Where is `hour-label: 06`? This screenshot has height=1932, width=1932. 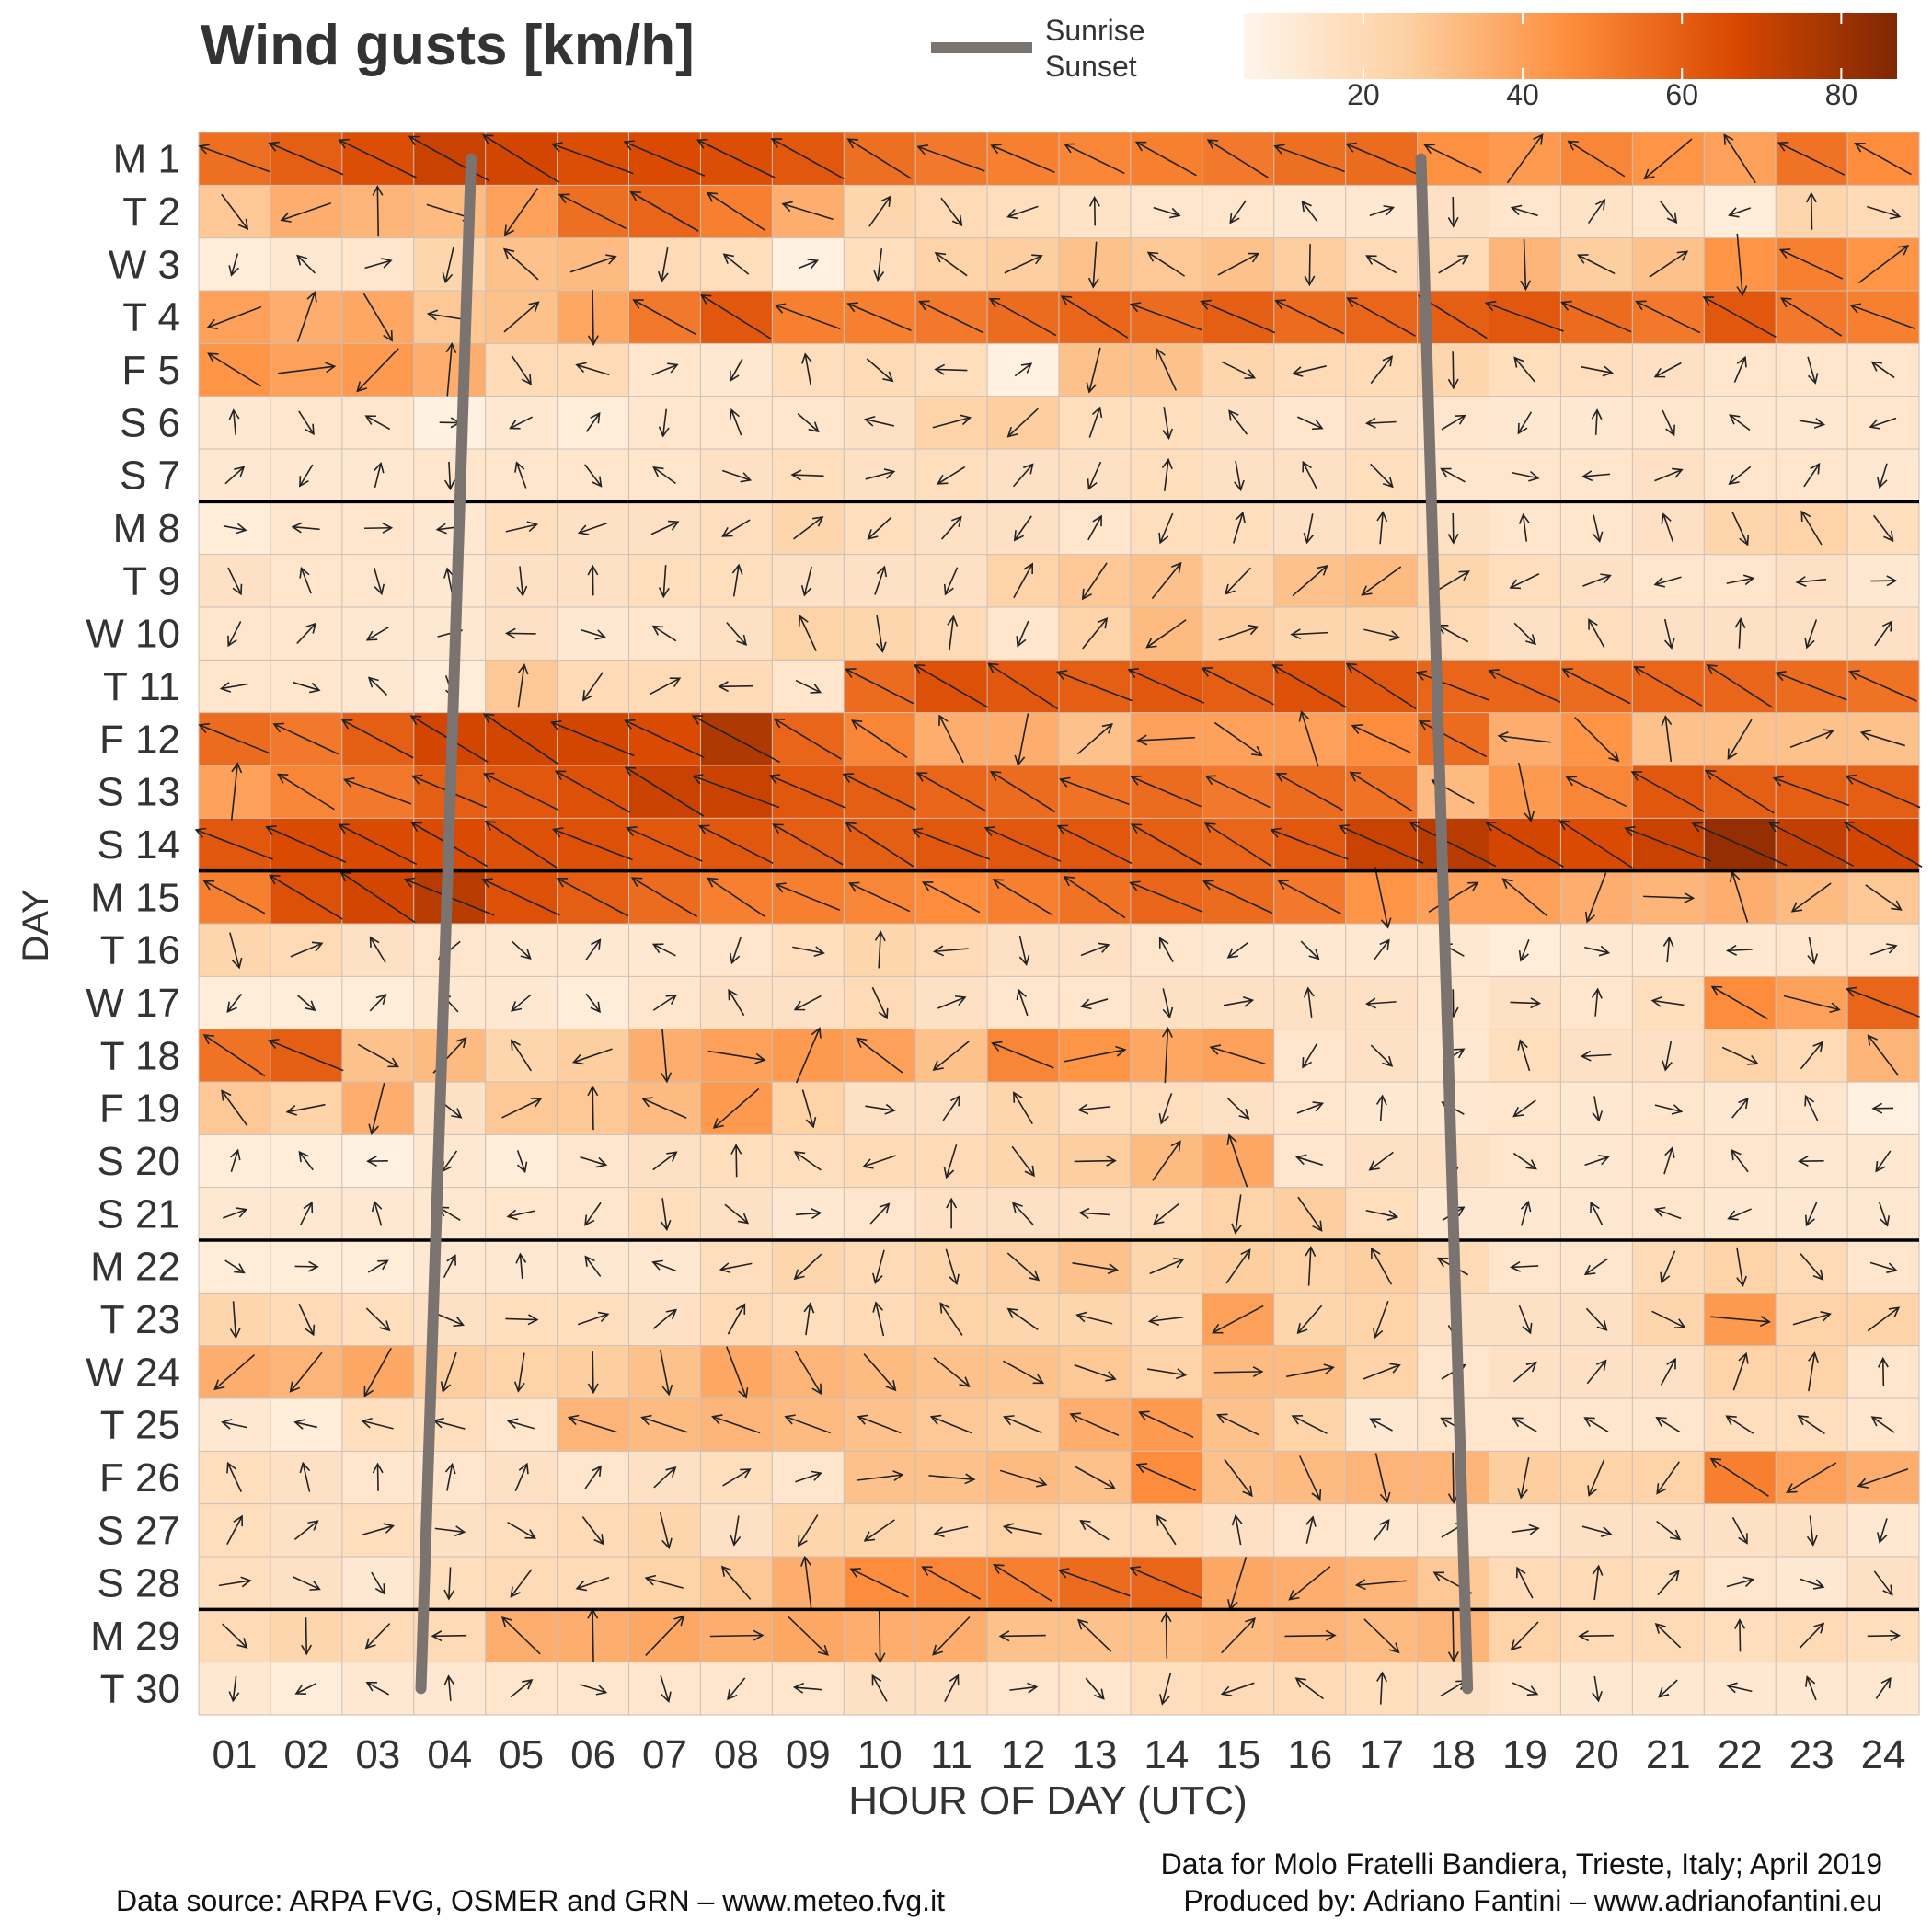
hour-label: 06 is located at coordinates (592, 1754).